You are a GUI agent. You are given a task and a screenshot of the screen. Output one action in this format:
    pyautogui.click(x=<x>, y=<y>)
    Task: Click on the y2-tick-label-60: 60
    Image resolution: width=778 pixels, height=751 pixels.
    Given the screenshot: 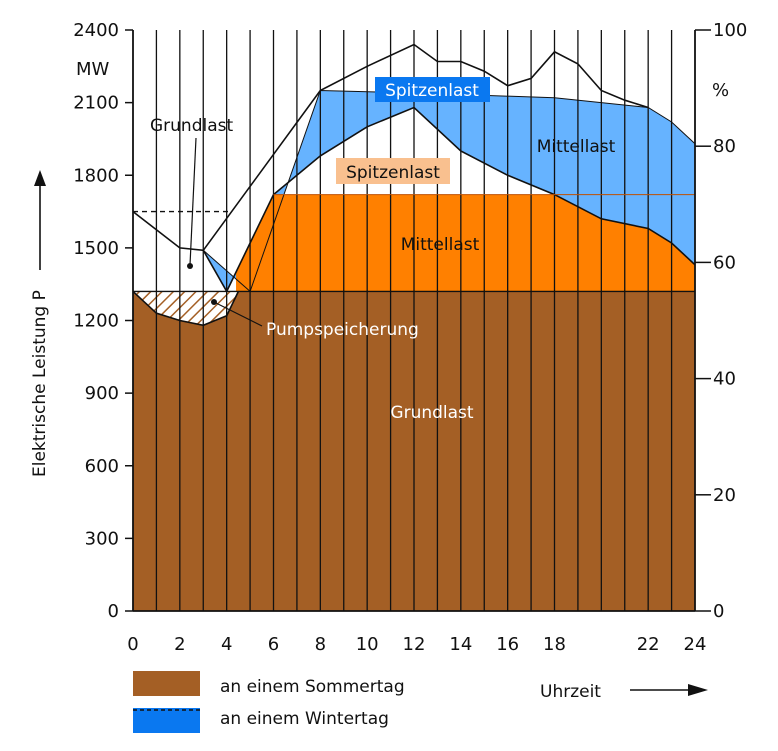 What is the action you would take?
    pyautogui.click(x=724, y=262)
    